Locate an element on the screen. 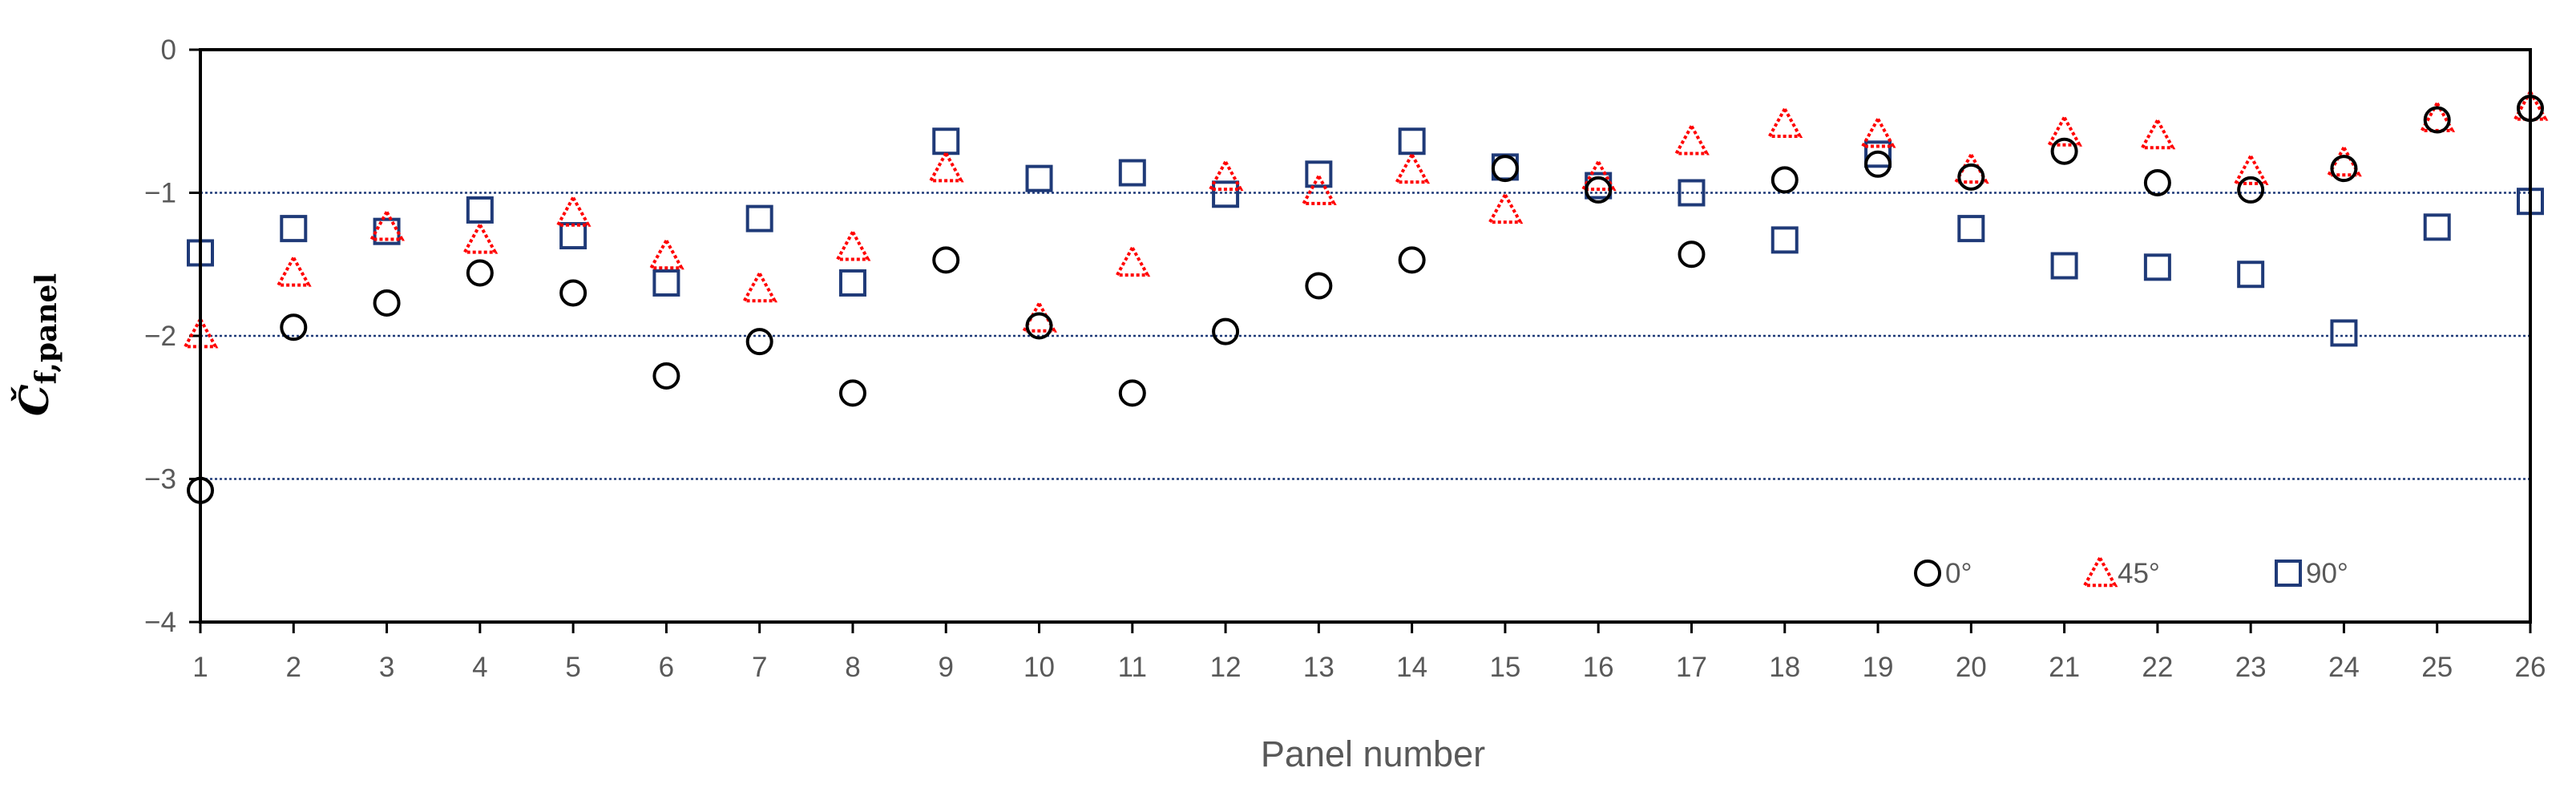  x-tick-label: 19 is located at coordinates (1879, 668).